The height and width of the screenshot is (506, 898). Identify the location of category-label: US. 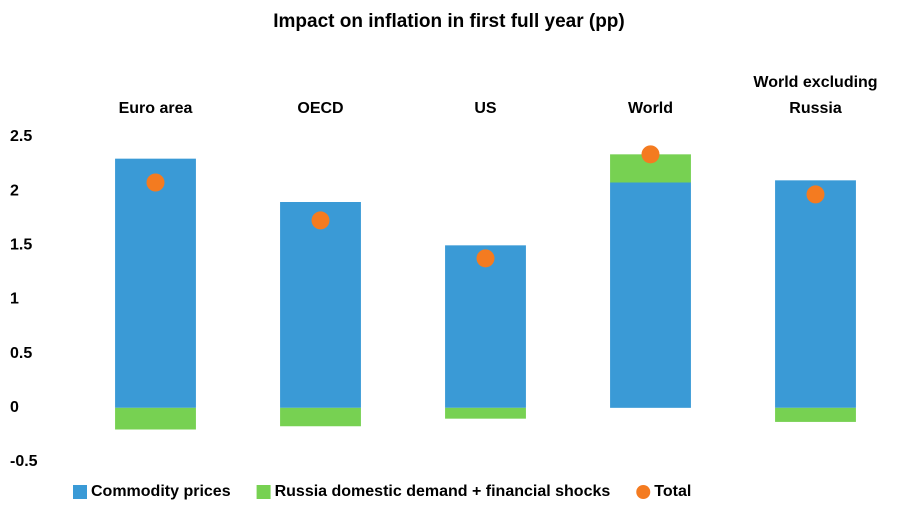
(485, 108).